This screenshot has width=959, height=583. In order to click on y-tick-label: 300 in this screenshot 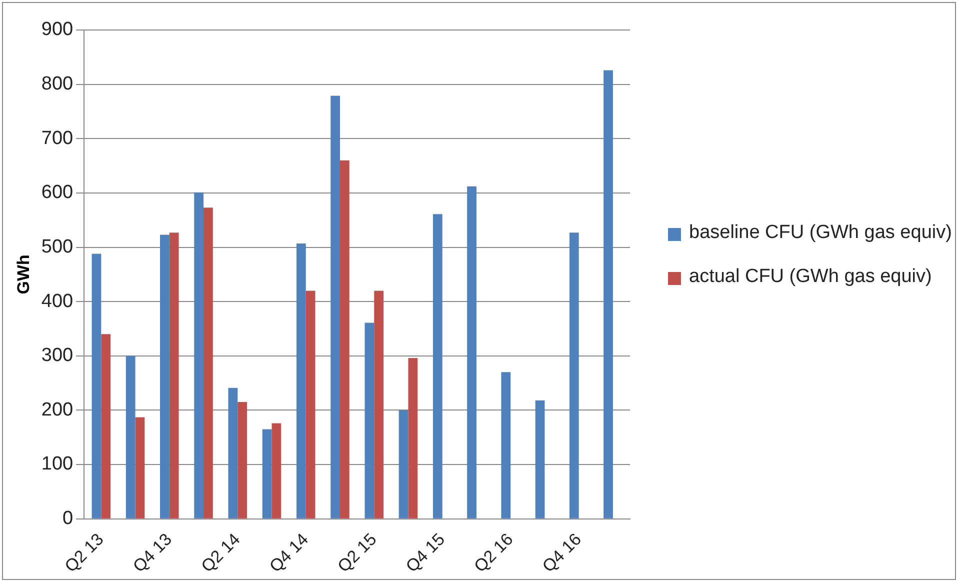, I will do `click(57, 355)`.